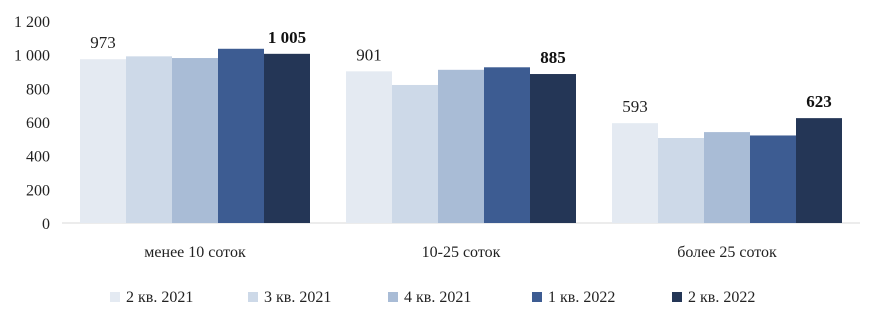 The width and height of the screenshot is (882, 320). What do you see at coordinates (159, 297) in the screenshot?
I see `legend-label: 2 кв. 2021` at bounding box center [159, 297].